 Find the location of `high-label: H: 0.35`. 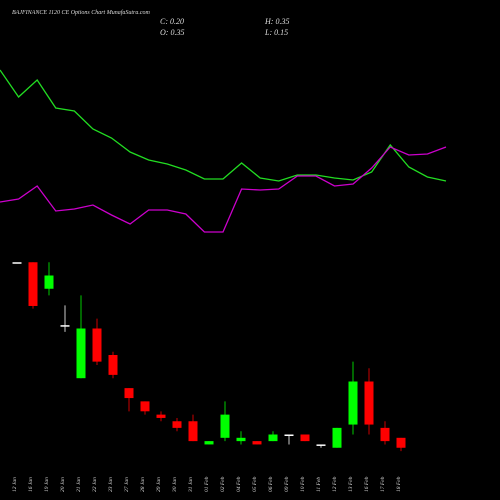

high-label: H: 0.35 is located at coordinates (276, 21).